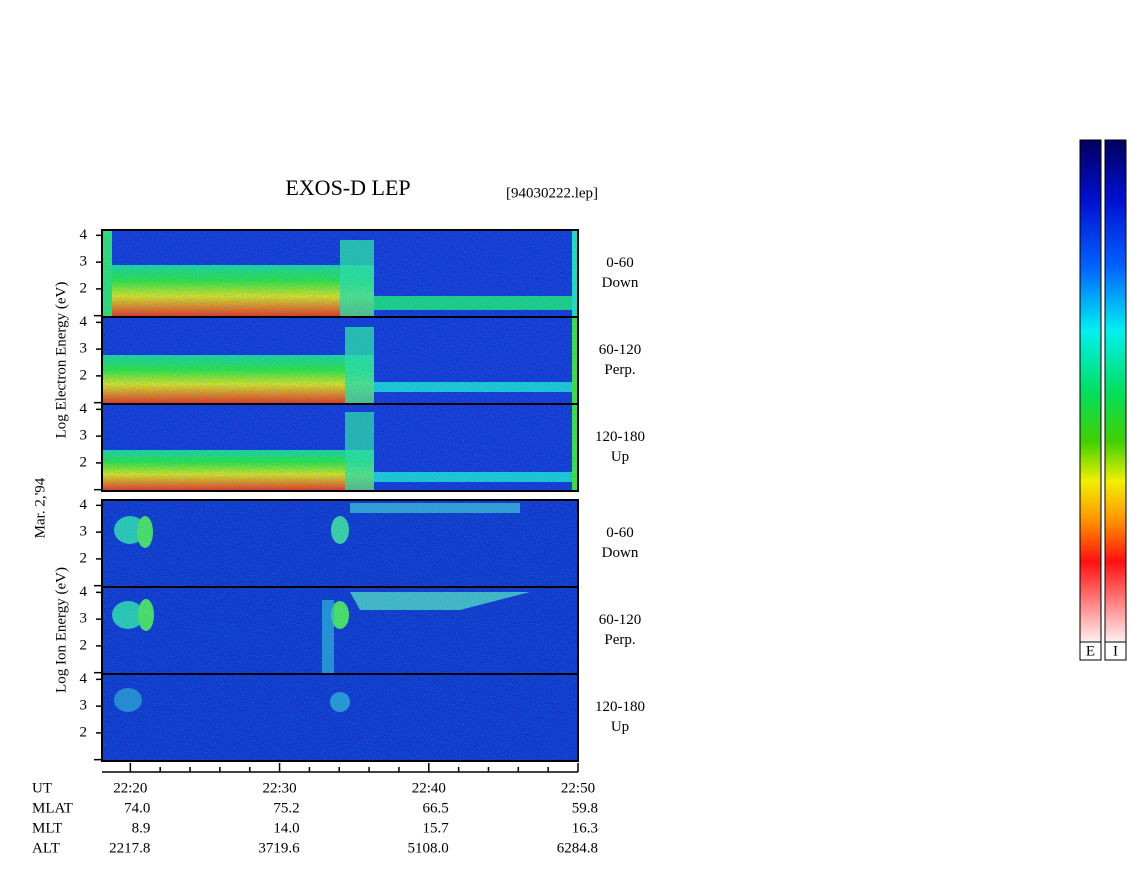 The width and height of the screenshot is (1130, 875). Describe the element at coordinates (129, 848) in the screenshot. I see `ephemeris-value: 2217.8` at that location.